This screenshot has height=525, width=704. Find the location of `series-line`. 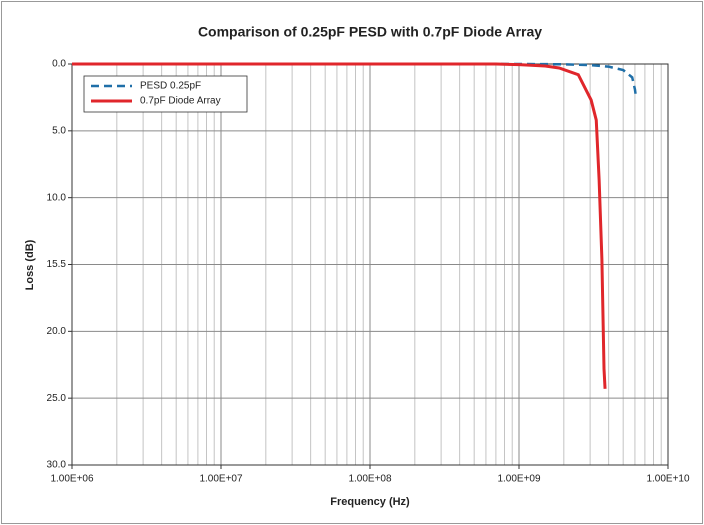

series-line is located at coordinates (355, 80).